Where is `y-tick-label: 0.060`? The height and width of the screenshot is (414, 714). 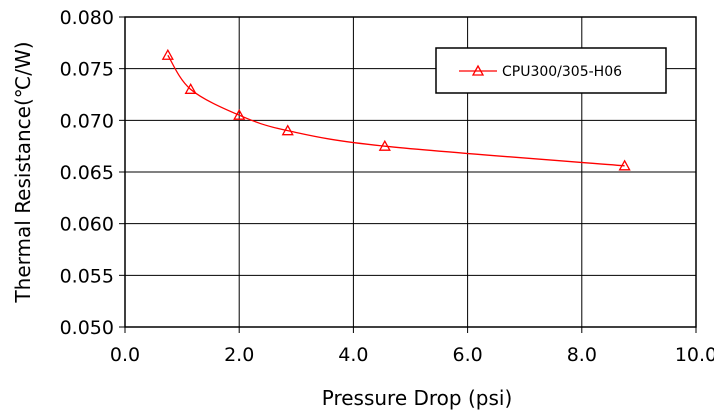 y-tick-label: 0.060 is located at coordinates (87, 225).